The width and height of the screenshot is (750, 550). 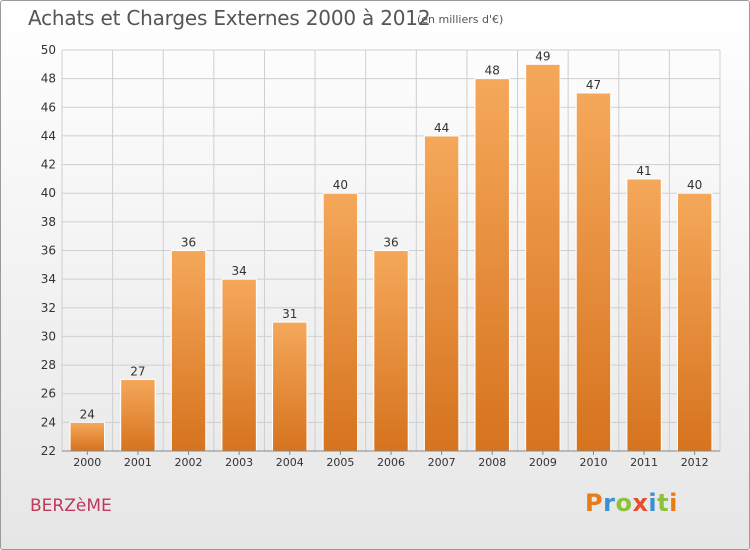 What do you see at coordinates (189, 462) in the screenshot?
I see `x-tick-label: 2002` at bounding box center [189, 462].